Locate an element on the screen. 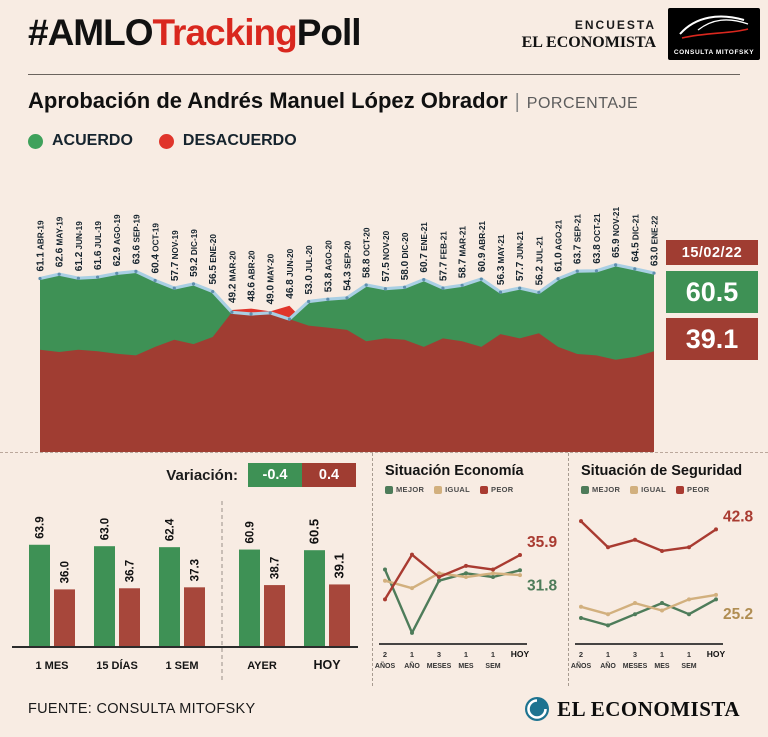 The width and height of the screenshot is (768, 737). svg-text: 31.8 is located at coordinates (542, 585).